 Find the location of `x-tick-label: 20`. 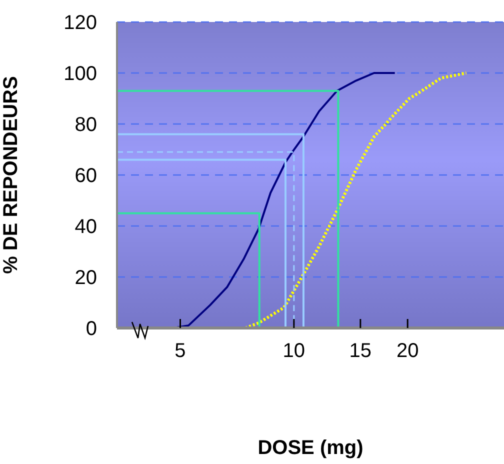

x-tick-label: 20 is located at coordinates (407, 351).